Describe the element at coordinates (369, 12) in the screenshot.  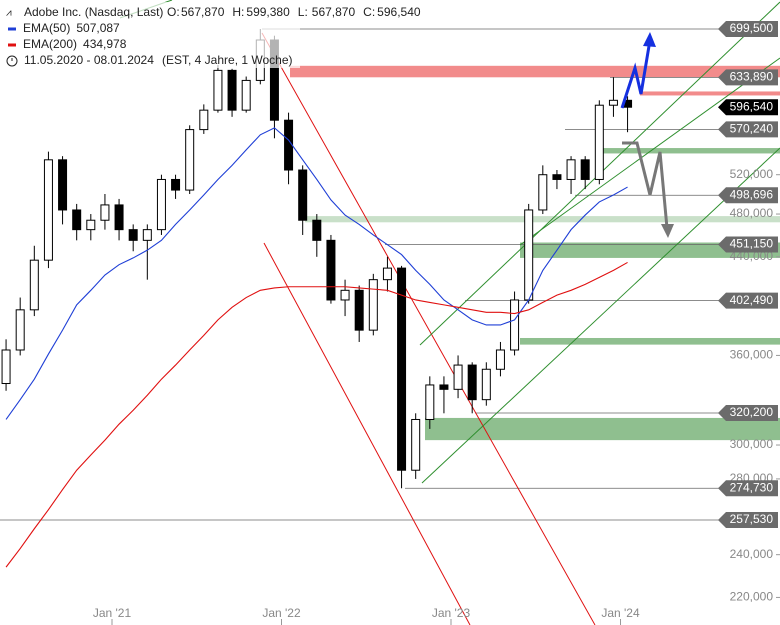
I see `quote-name: C:` at that location.